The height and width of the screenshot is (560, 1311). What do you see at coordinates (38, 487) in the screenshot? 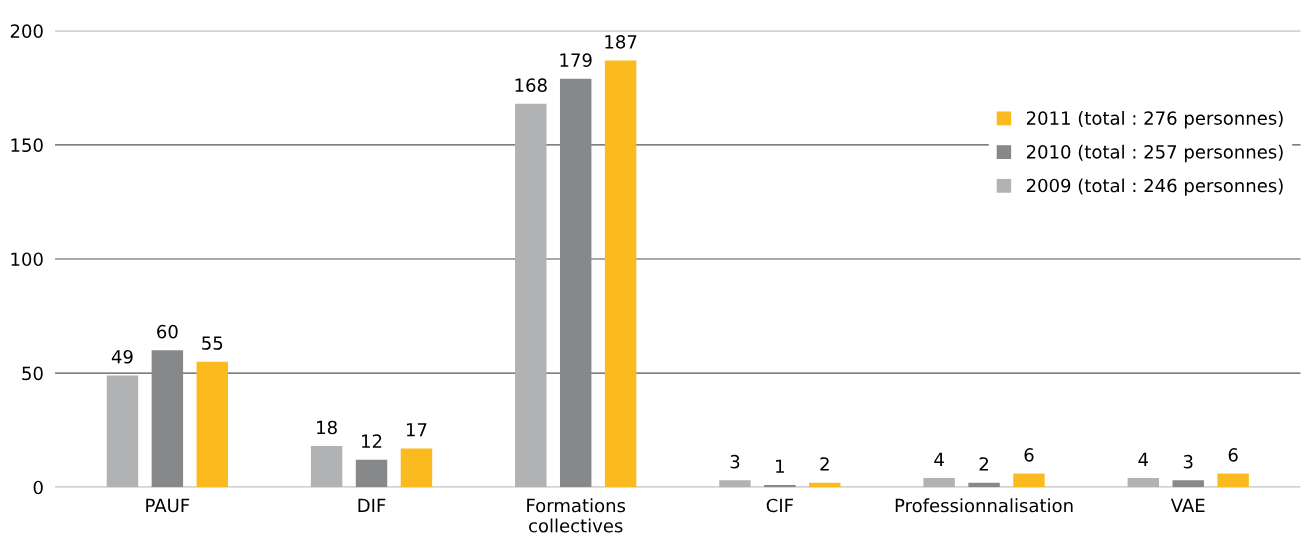
I see `y-tick-label: 0` at bounding box center [38, 487].